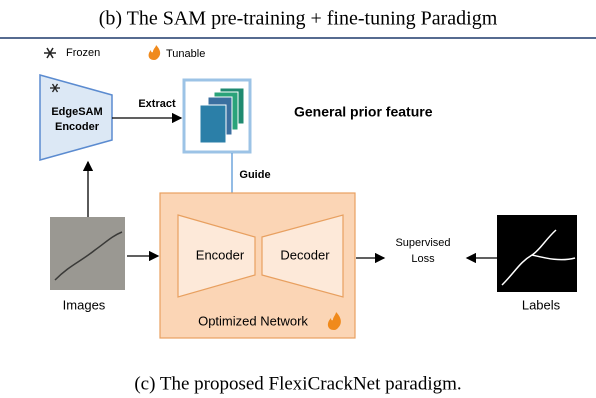 This screenshot has width=596, height=398. I want to click on loss-label: Loss, so click(423, 259).